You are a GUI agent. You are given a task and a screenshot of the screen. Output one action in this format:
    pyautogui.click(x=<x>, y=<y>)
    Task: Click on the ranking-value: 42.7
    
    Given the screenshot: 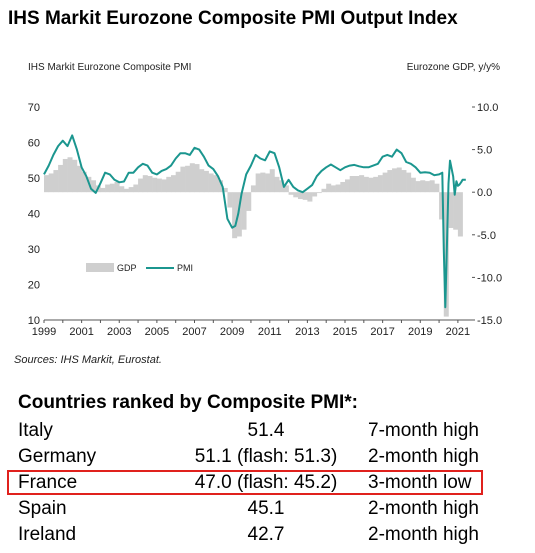 What is the action you would take?
    pyautogui.click(x=266, y=534)
    